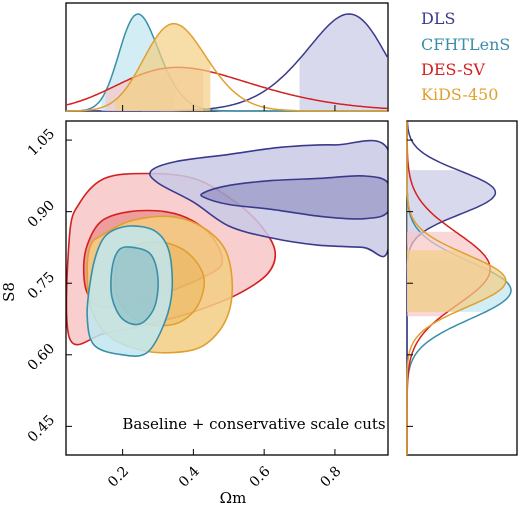  What do you see at coordinates (9, 292) in the screenshot?
I see `y-axis-label: S8` at bounding box center [9, 292].